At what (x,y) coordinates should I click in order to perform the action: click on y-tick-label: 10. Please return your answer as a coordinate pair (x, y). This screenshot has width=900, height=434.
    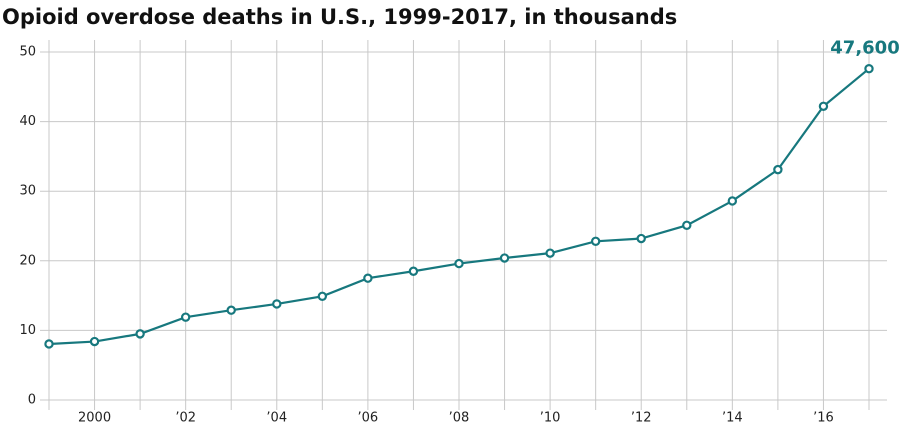
    Looking at the image, I should click on (27, 330).